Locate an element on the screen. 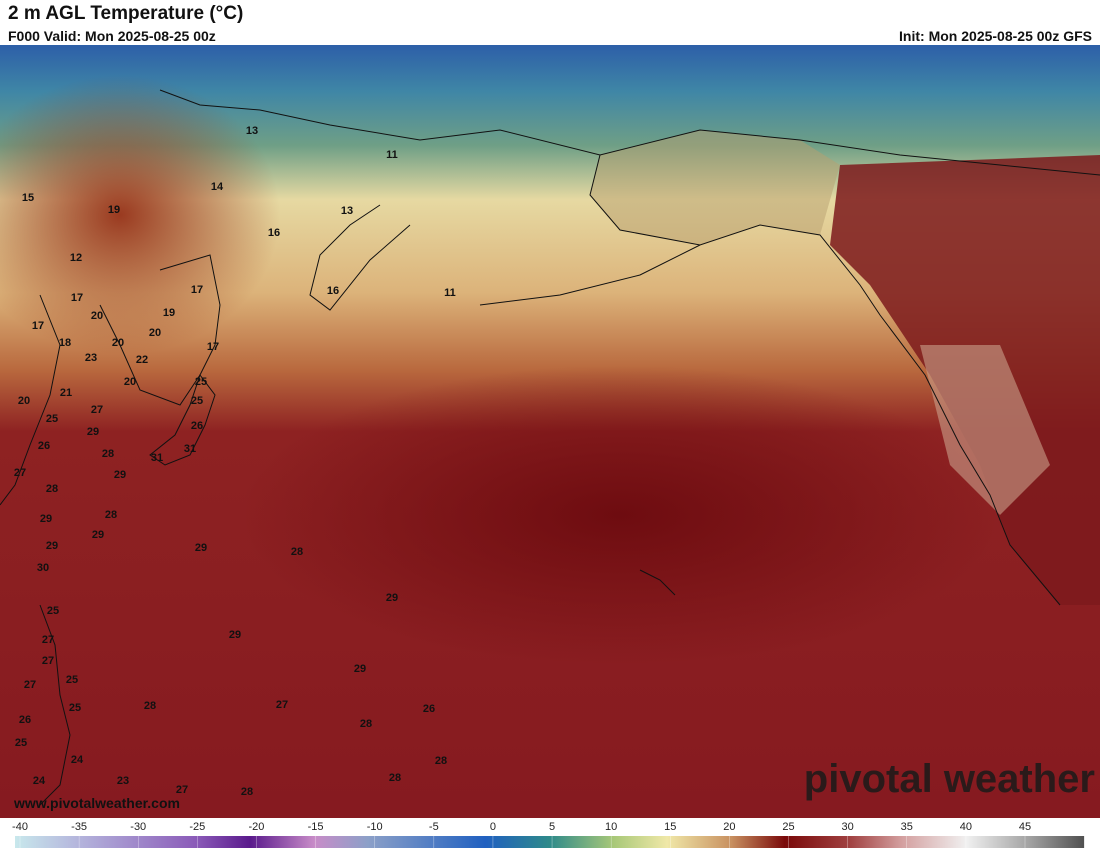  temperature-label: 30 is located at coordinates (43, 568).